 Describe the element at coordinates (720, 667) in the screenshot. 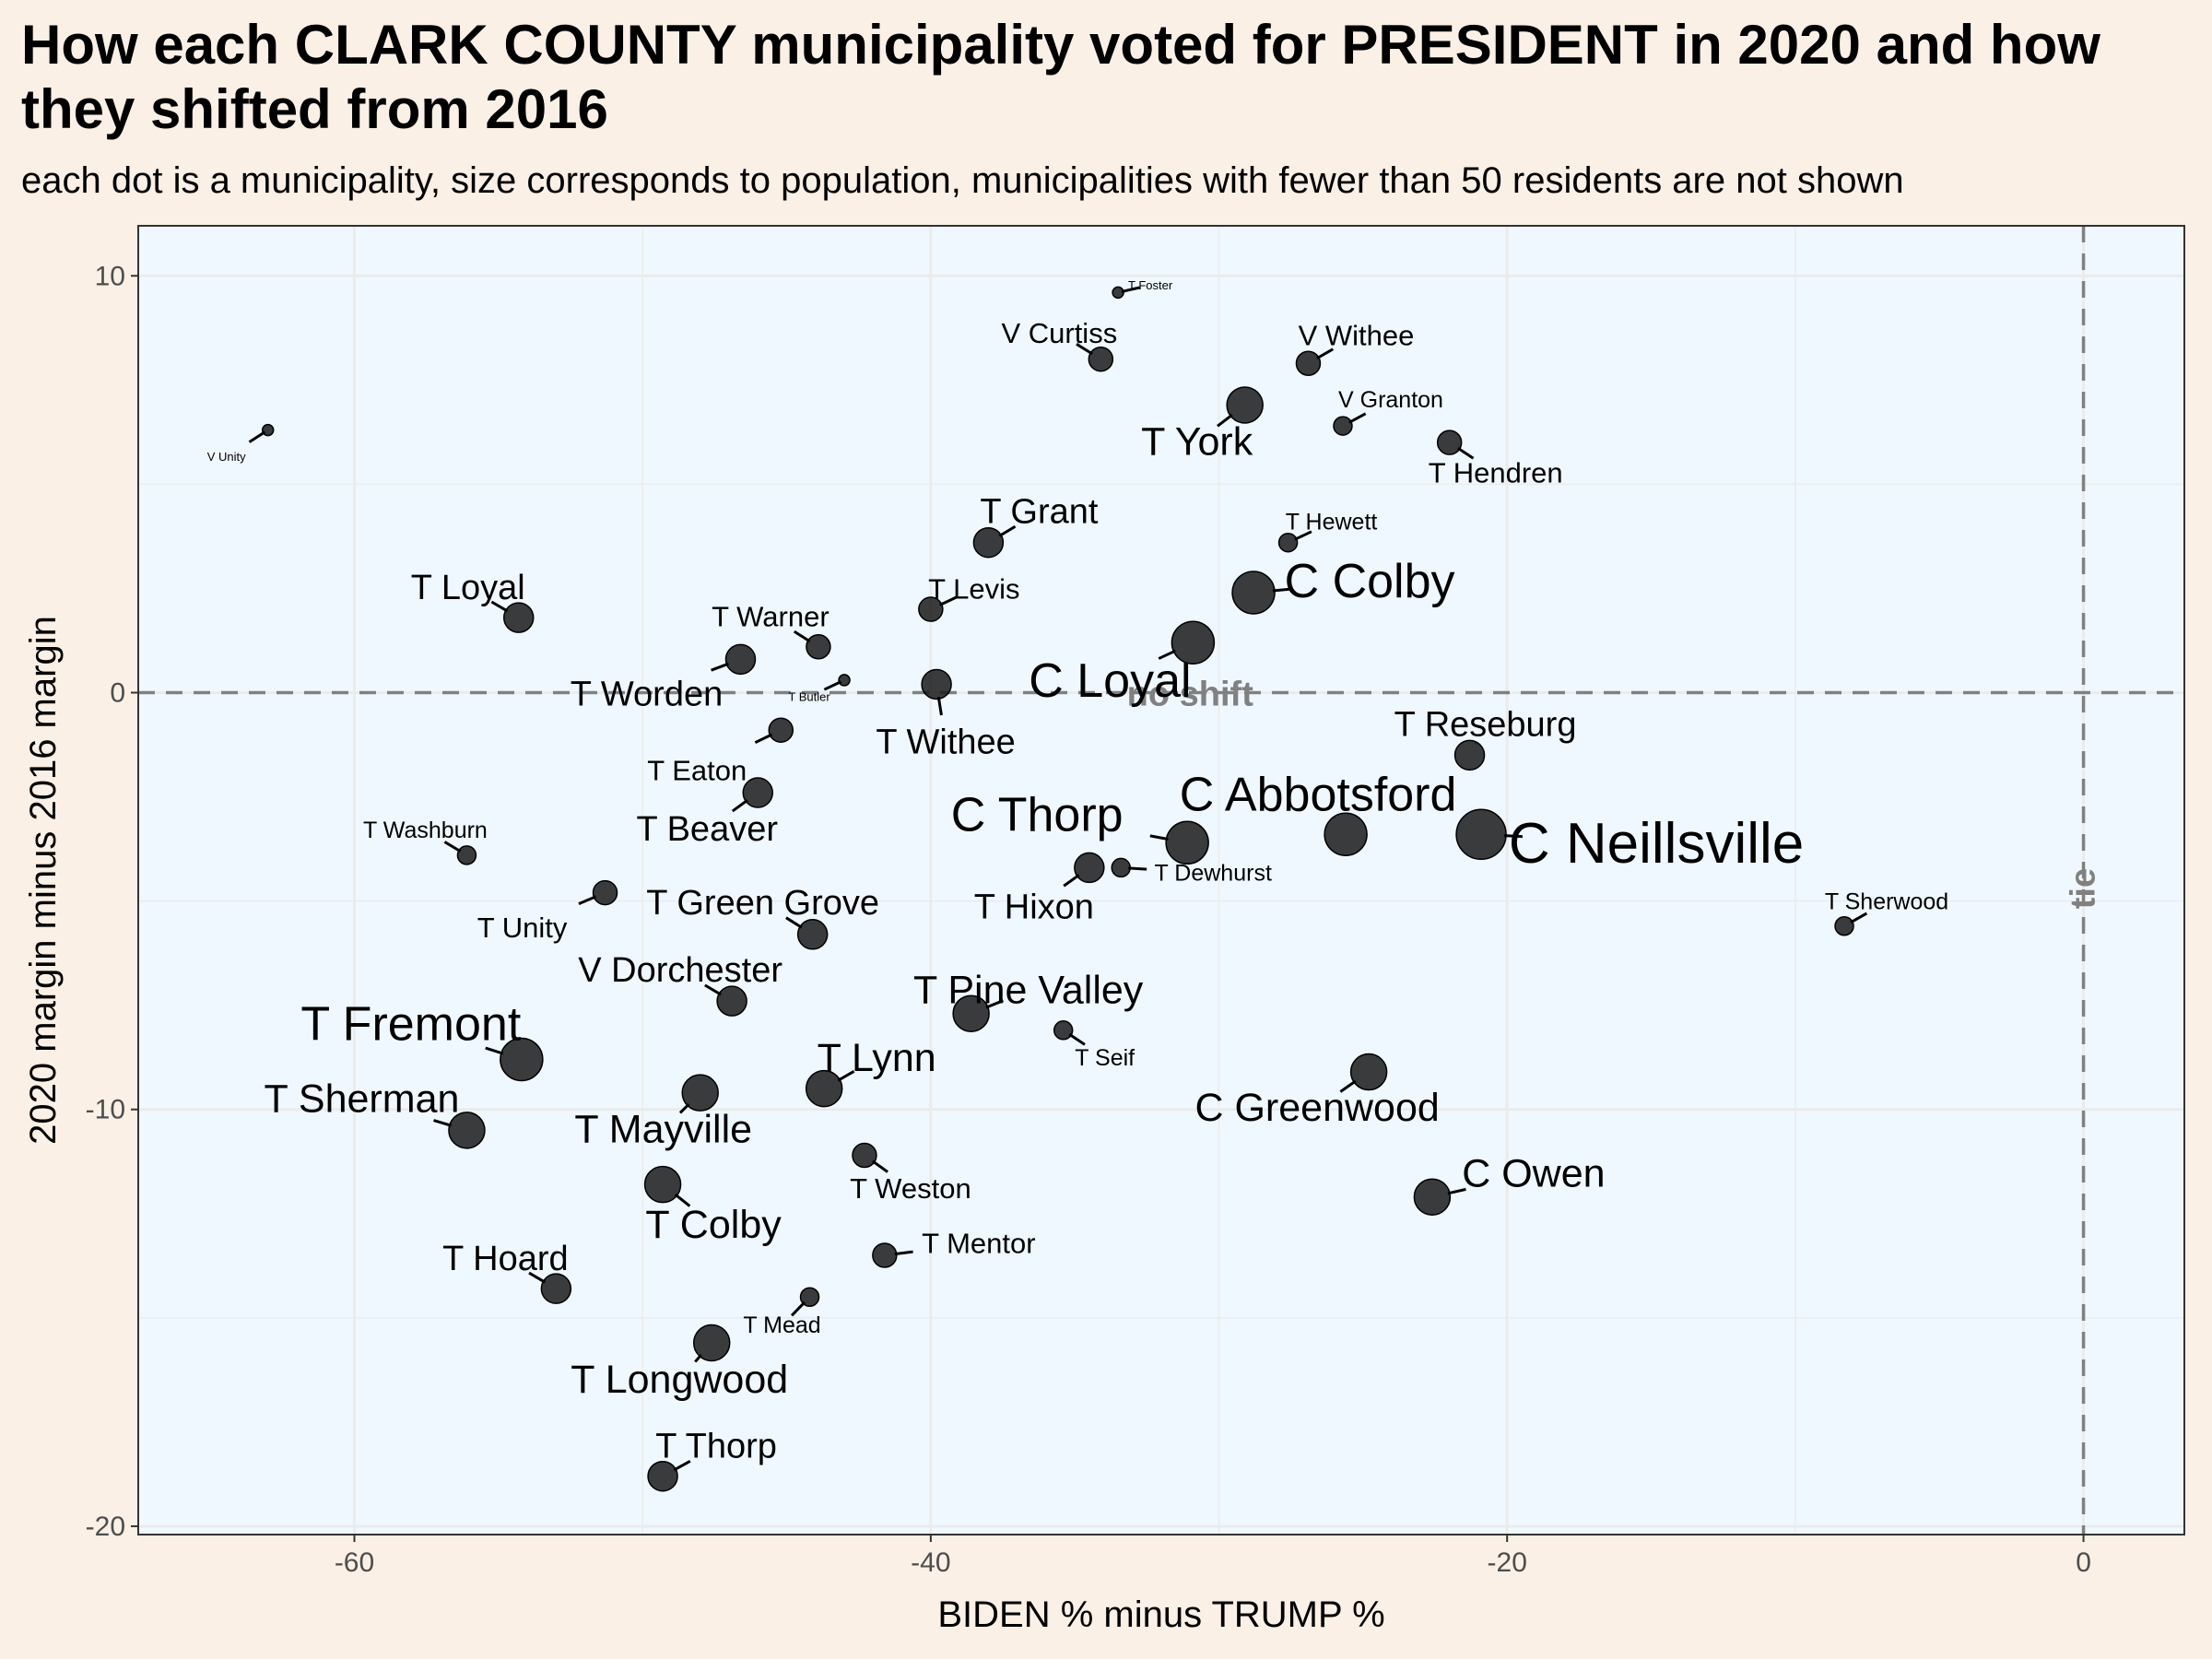

I see `label-segment-t-worden` at that location.